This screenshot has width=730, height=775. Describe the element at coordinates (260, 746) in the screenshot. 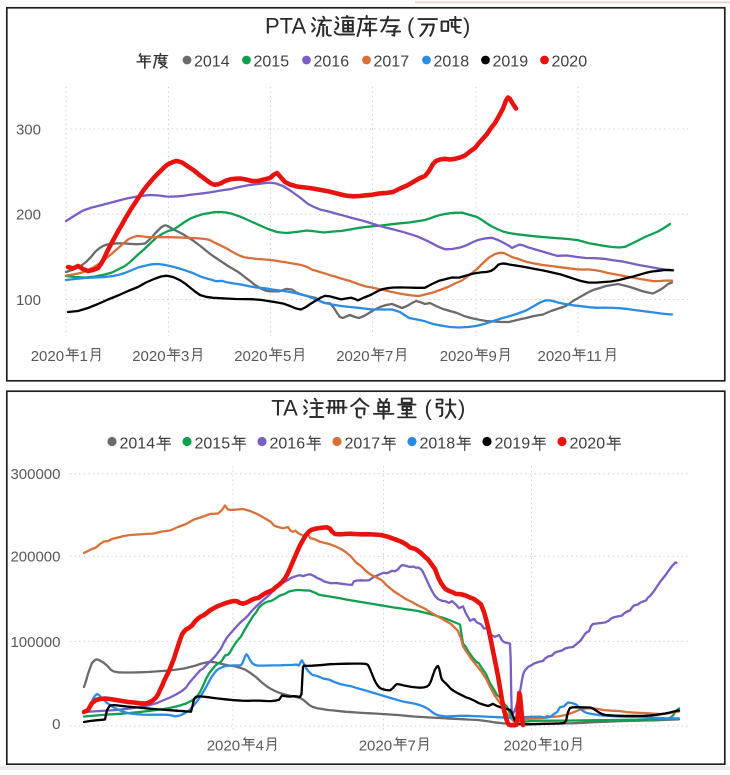

I see `svg-text: 4` at that location.